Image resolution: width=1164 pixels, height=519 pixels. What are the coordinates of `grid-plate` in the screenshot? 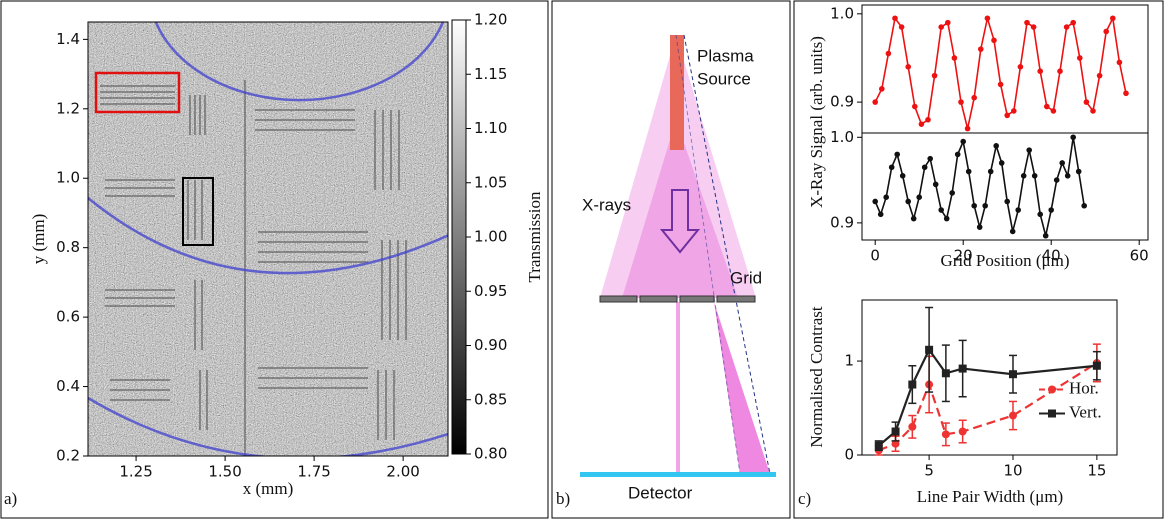 It's located at (677, 299).